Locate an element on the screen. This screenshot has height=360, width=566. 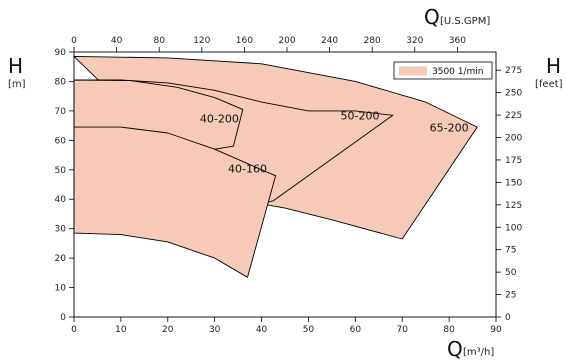
y-tick-label-right: 150 is located at coordinates (513, 183).